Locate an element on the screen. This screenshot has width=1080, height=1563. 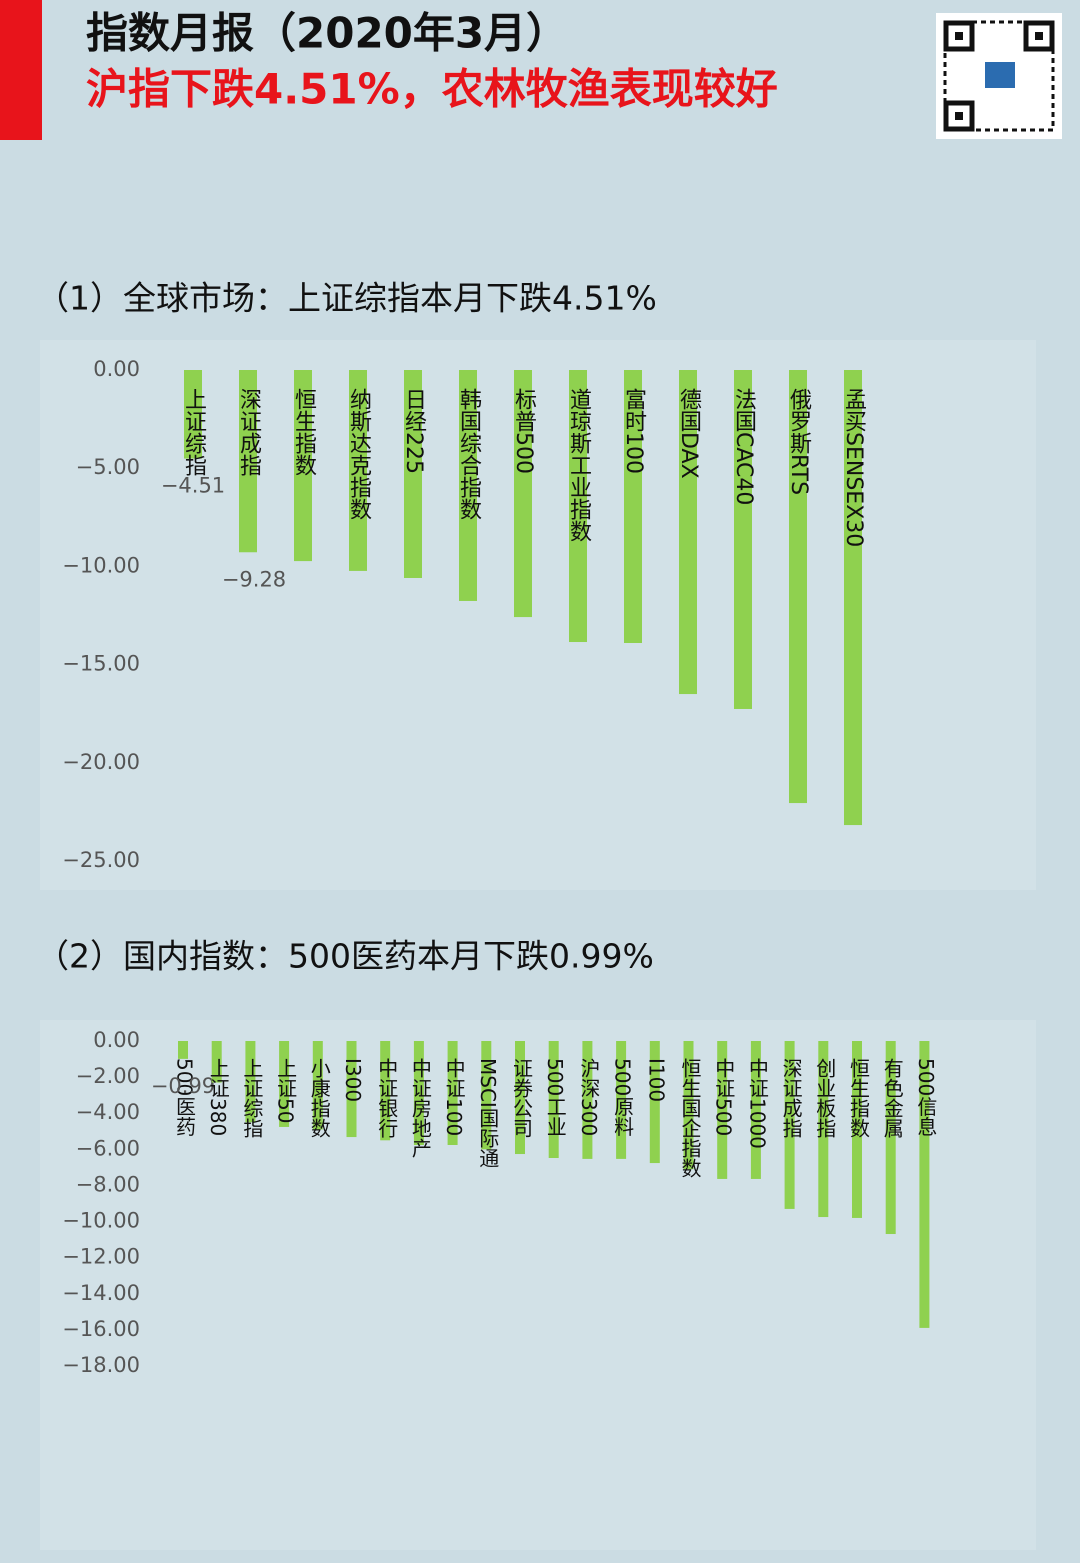
x-tick-label: 纳斯达克指数 is located at coordinates (359, 454).